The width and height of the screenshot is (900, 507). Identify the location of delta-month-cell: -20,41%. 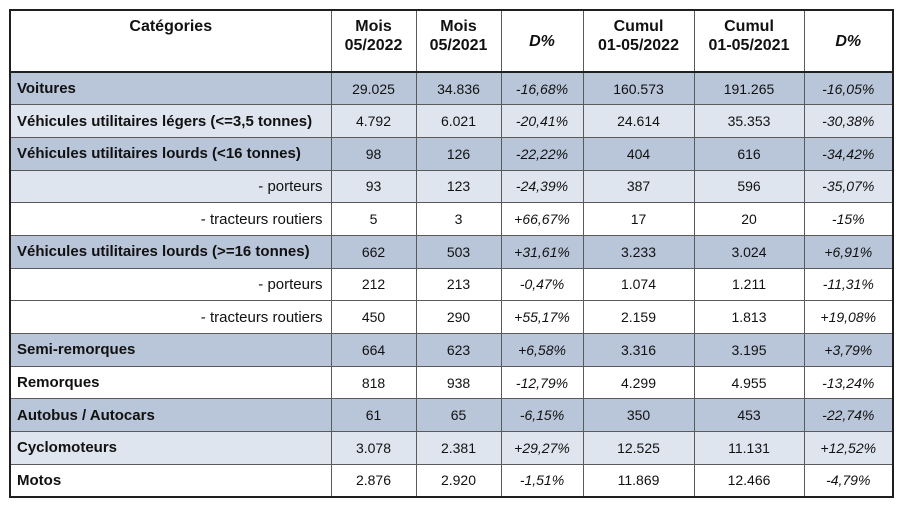
(542, 121).